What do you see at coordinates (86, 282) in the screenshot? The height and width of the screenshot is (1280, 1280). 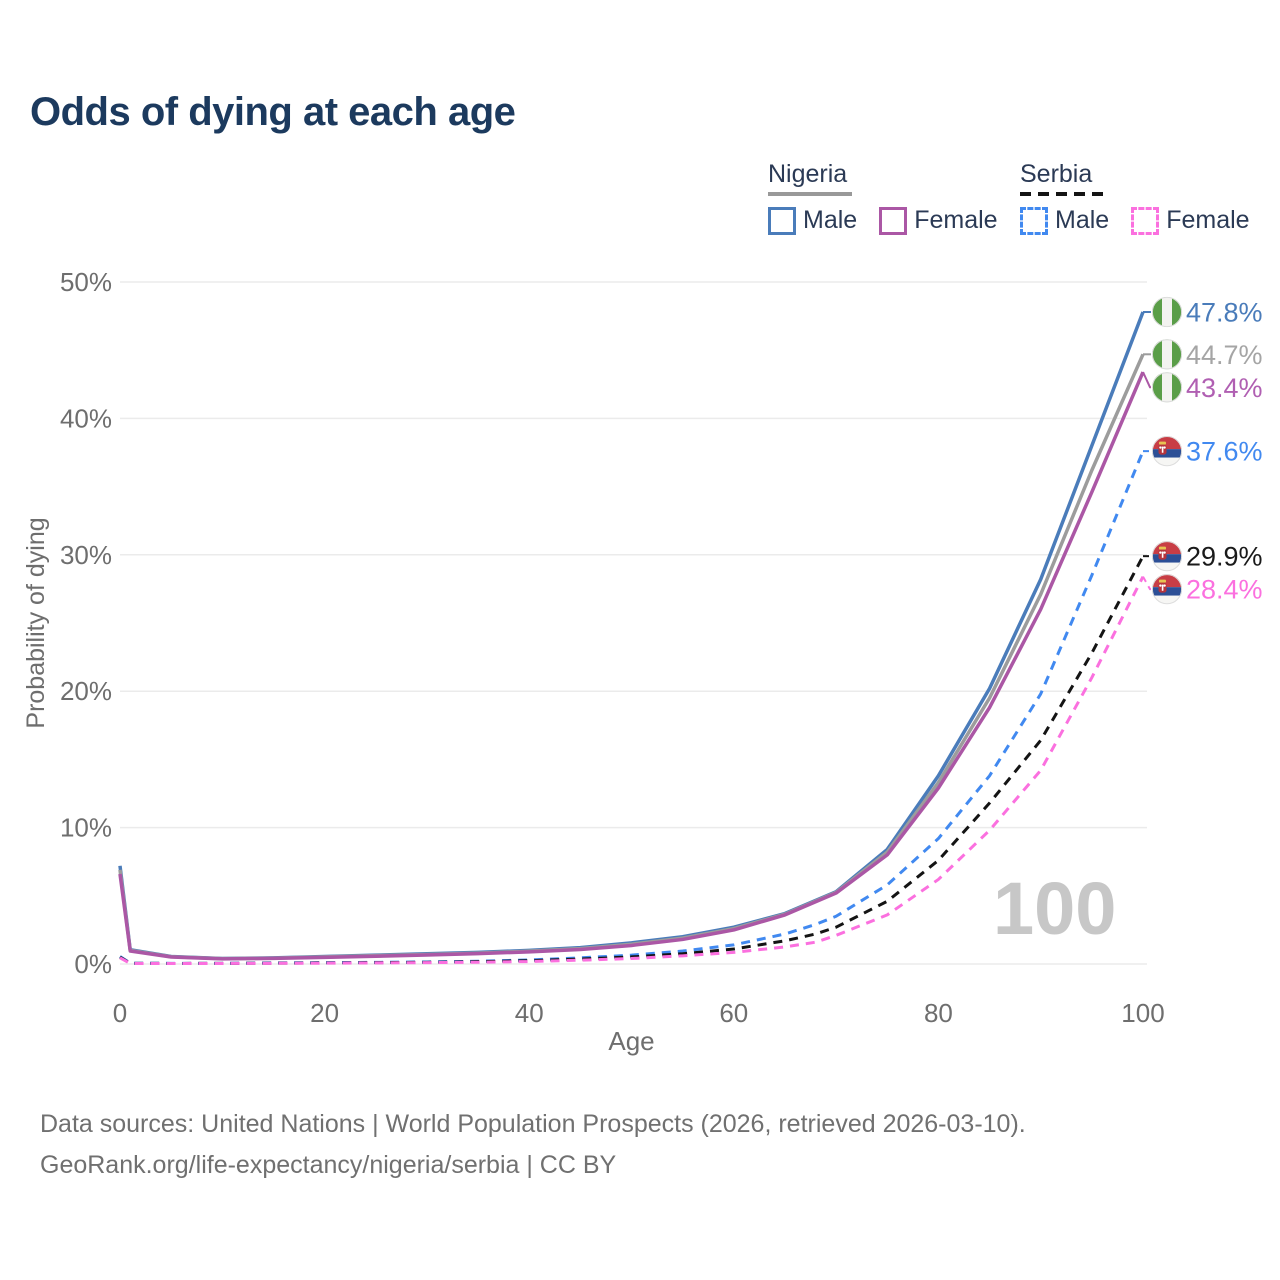 I see `y-tick-label: 50%` at bounding box center [86, 282].